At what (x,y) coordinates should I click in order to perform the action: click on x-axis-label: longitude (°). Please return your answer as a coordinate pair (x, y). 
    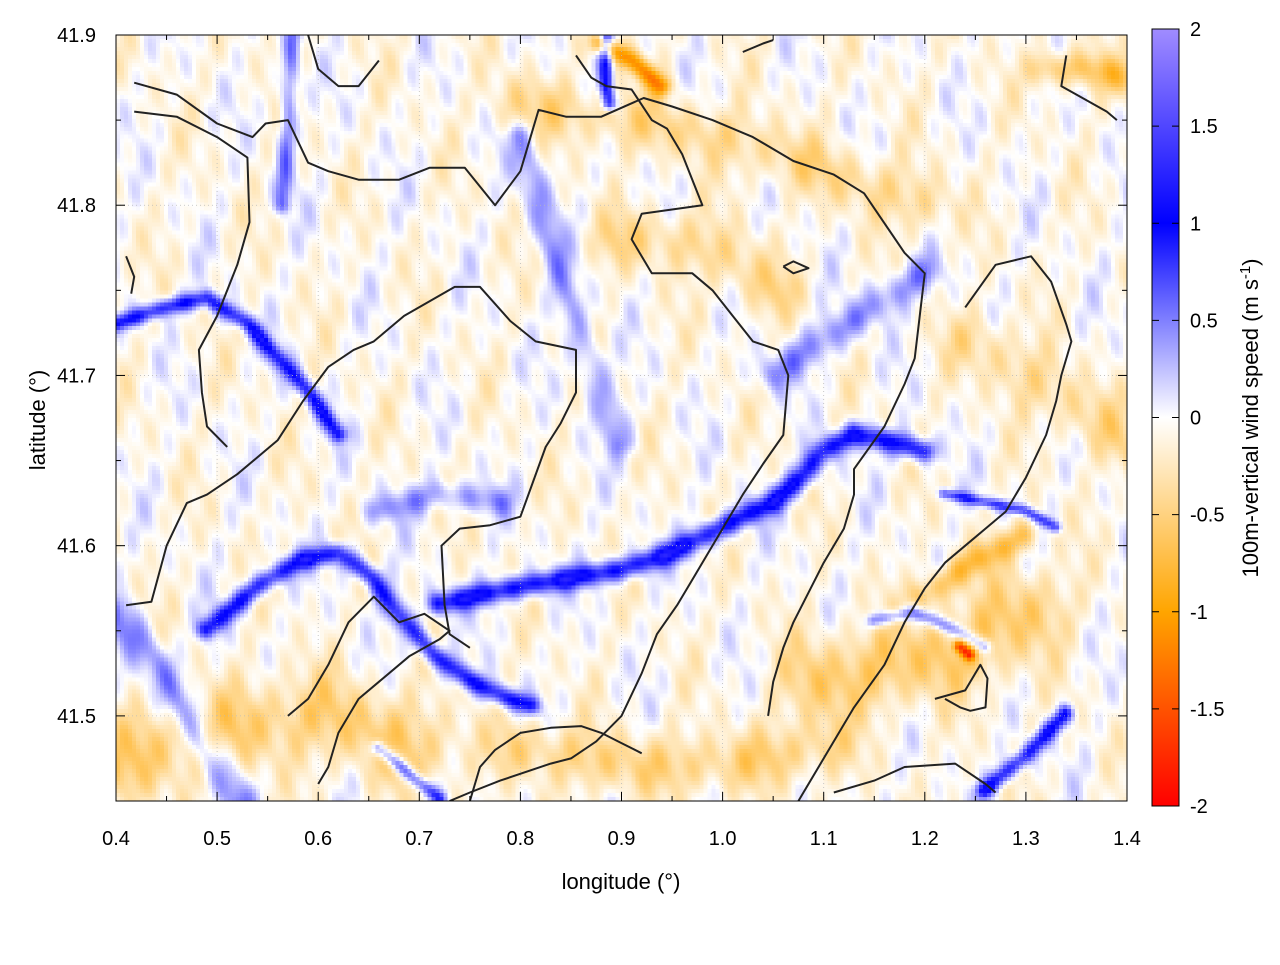
    Looking at the image, I should click on (621, 881).